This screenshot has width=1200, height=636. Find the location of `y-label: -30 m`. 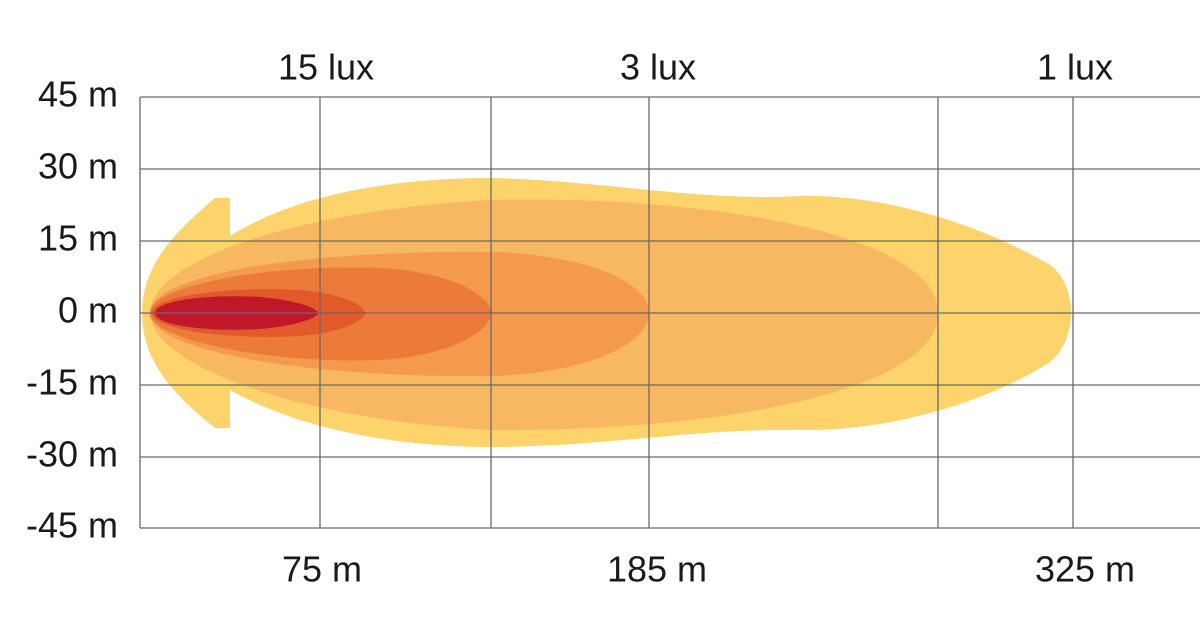

y-label: -30 m is located at coordinates (72, 454).